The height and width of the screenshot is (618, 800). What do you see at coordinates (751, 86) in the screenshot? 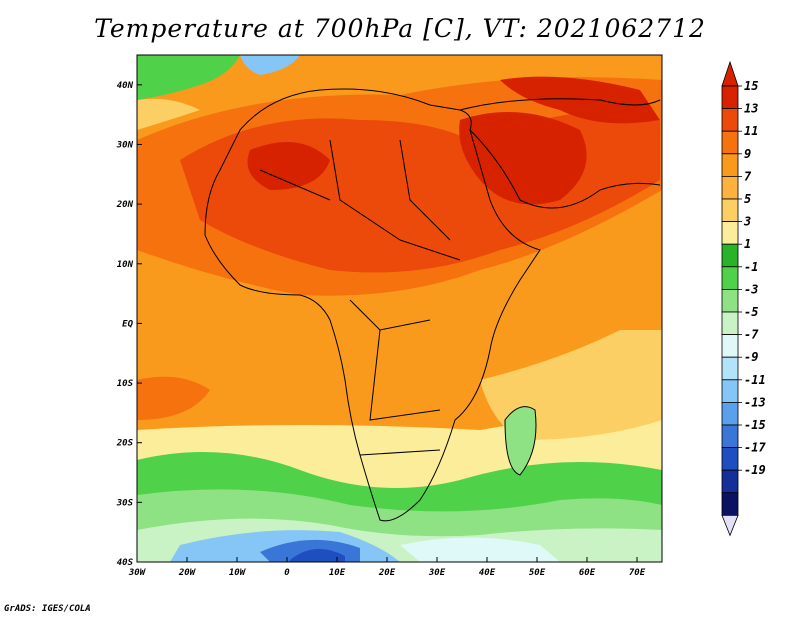
I see `colorbar-level-label: 15` at bounding box center [751, 86].